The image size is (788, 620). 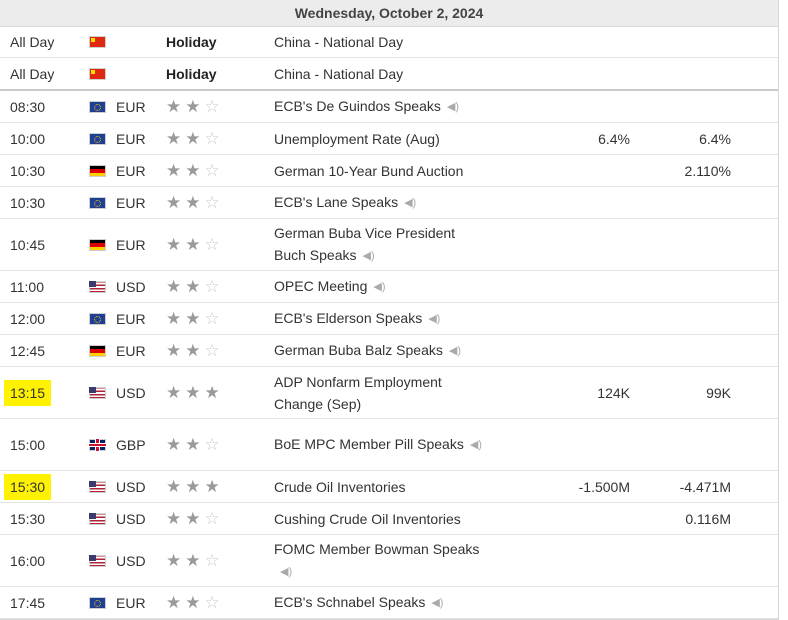 I want to click on event-row: 11:00 USD ★ ★ ☆ OPEC Meeting ◀), so click(x=389, y=287).